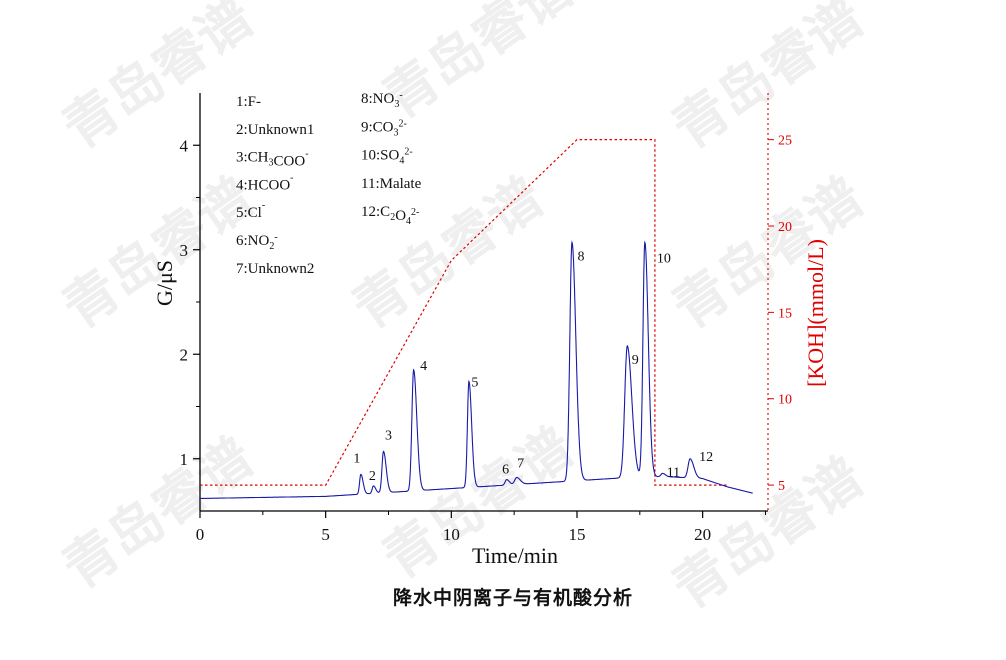 This screenshot has height=660, width=1006. What do you see at coordinates (400, 216) in the screenshot?
I see `legend-entry-text: O` at bounding box center [400, 216].